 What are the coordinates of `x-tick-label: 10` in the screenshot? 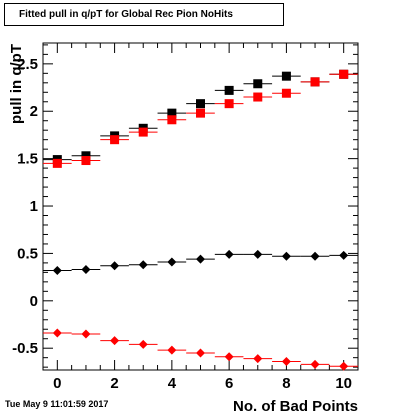 It's located at (343, 383).